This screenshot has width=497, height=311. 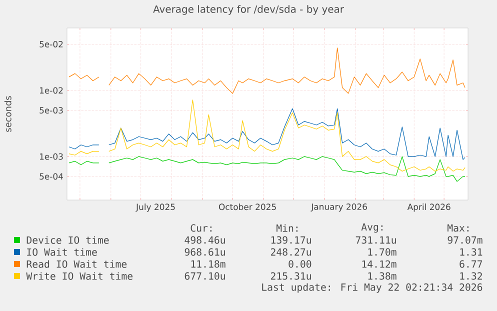 I want to click on text: 11.18m, so click(x=208, y=264).